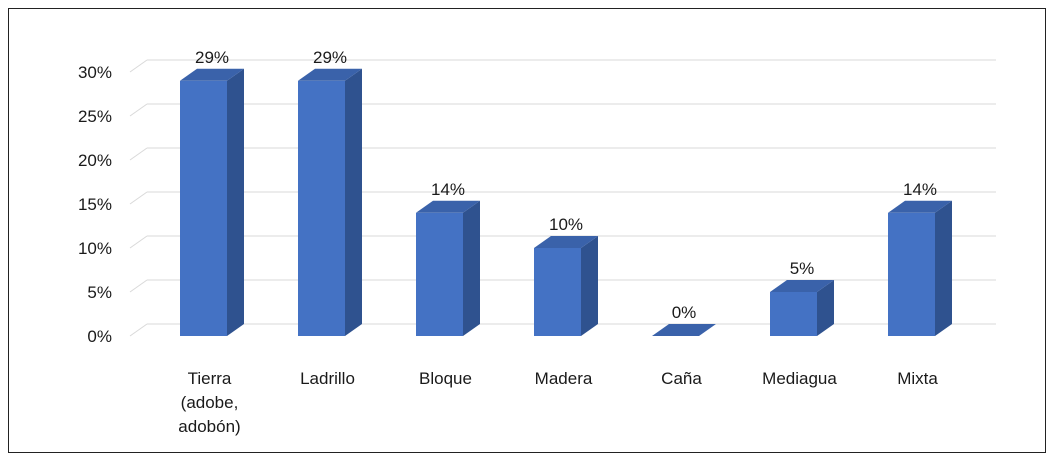 This screenshot has width=1056, height=461. Describe the element at coordinates (95, 160) in the screenshot. I see `y-tick-label: 20%` at that location.